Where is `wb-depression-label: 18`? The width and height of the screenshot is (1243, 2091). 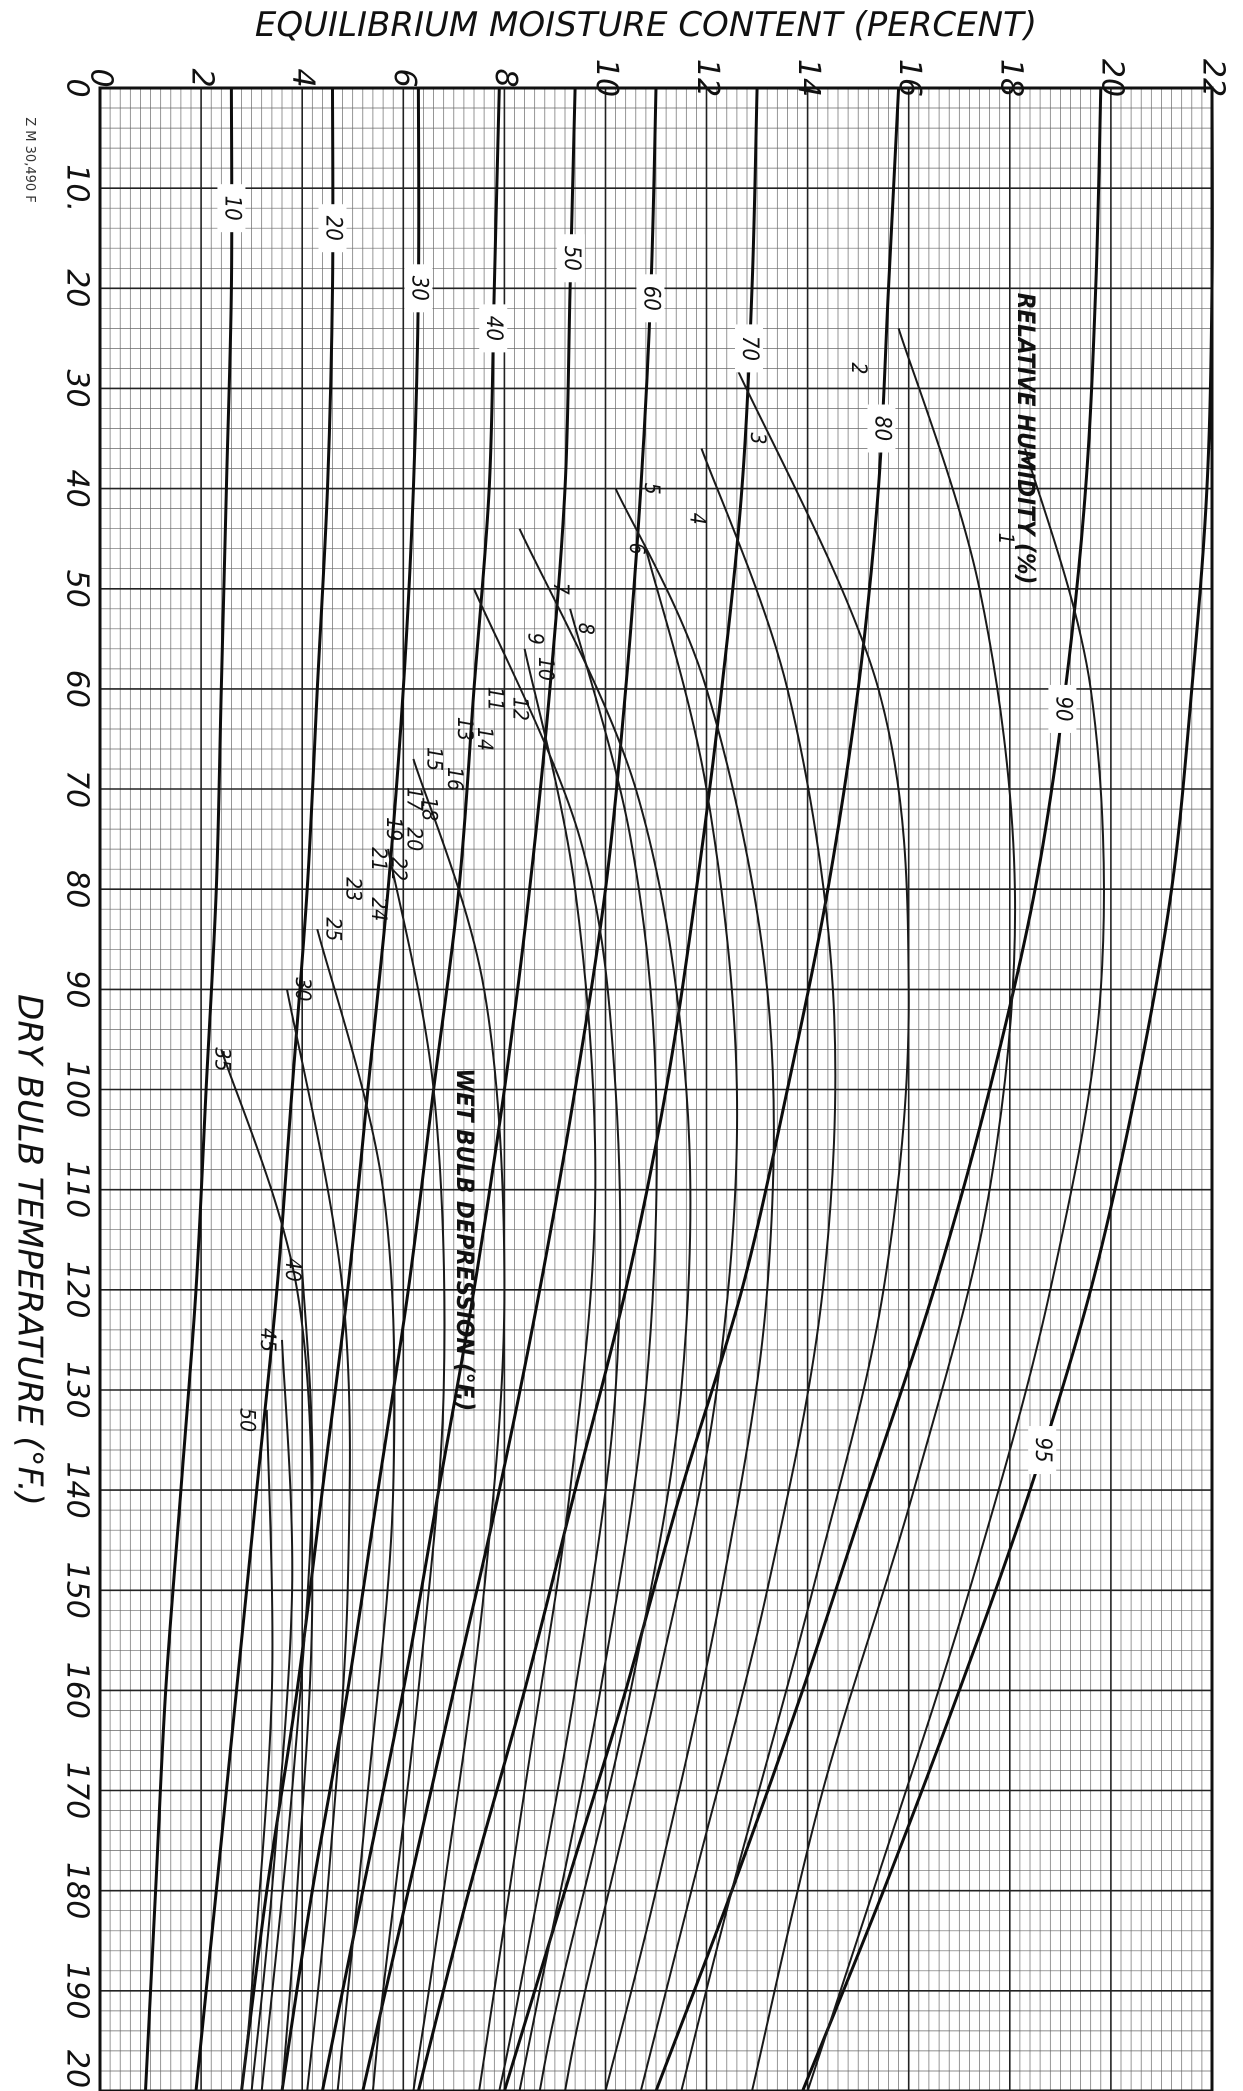 wb-depression-label: 18 is located at coordinates (430, 809).